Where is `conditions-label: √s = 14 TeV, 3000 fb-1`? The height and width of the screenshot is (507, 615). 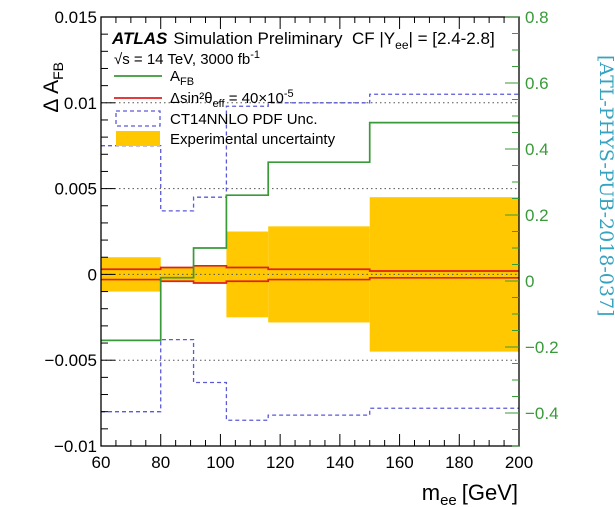
conditions-label: √s = 14 TeV, 3000 fb-1 is located at coordinates (187, 58).